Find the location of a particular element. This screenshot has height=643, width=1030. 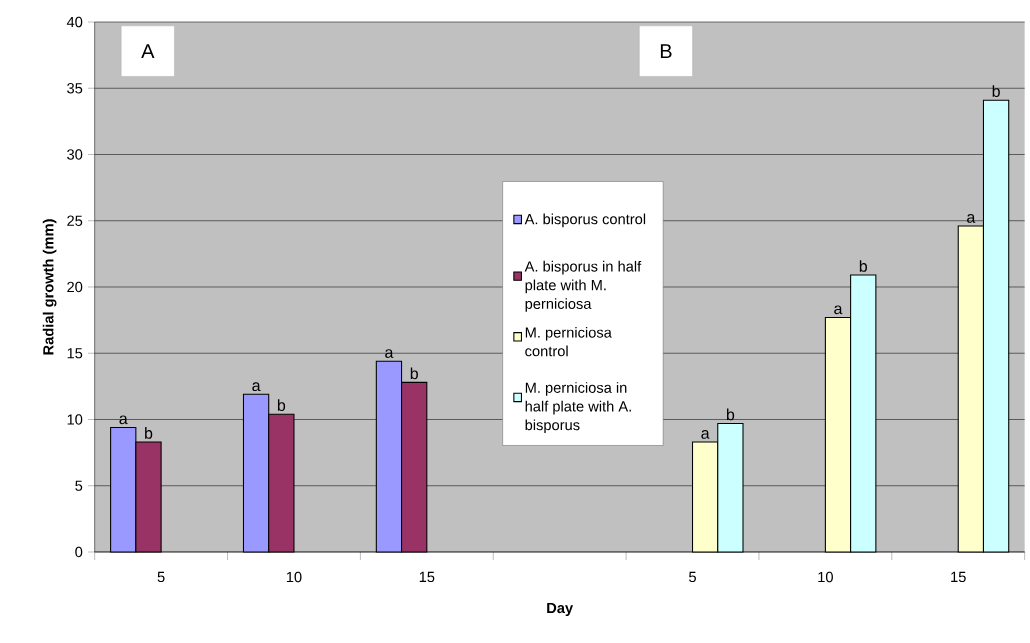

y-tick-label: 5 is located at coordinates (79, 486).